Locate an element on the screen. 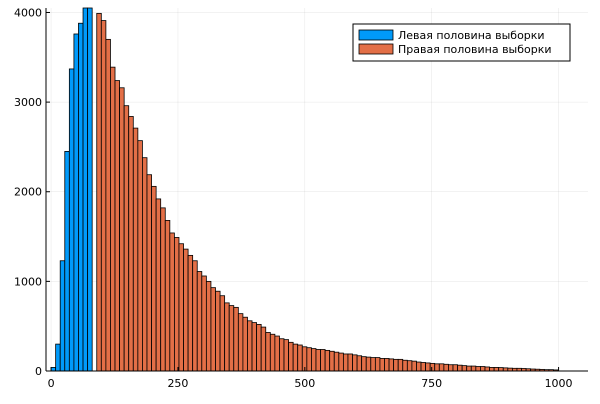 This screenshot has height=404, width=600. legend-label: Левая половина выборки is located at coordinates (471, 35).